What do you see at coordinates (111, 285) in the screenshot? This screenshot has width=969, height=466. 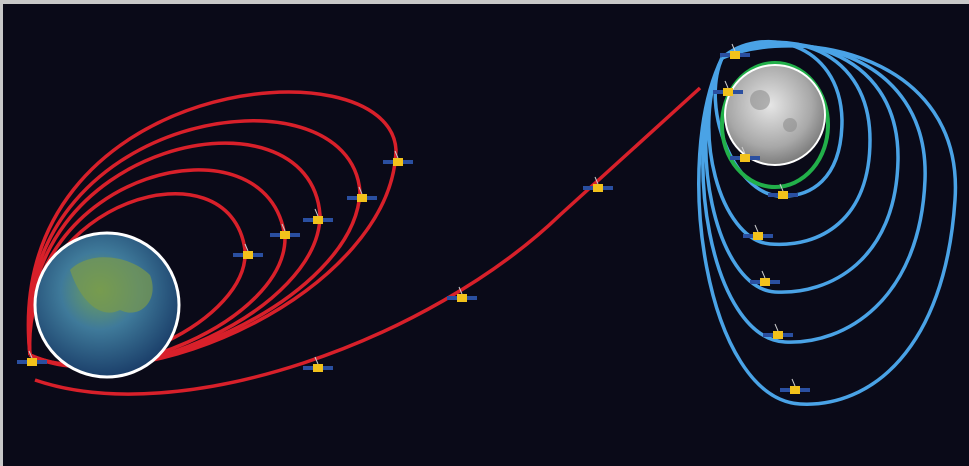 I see `earth-land` at bounding box center [111, 285].